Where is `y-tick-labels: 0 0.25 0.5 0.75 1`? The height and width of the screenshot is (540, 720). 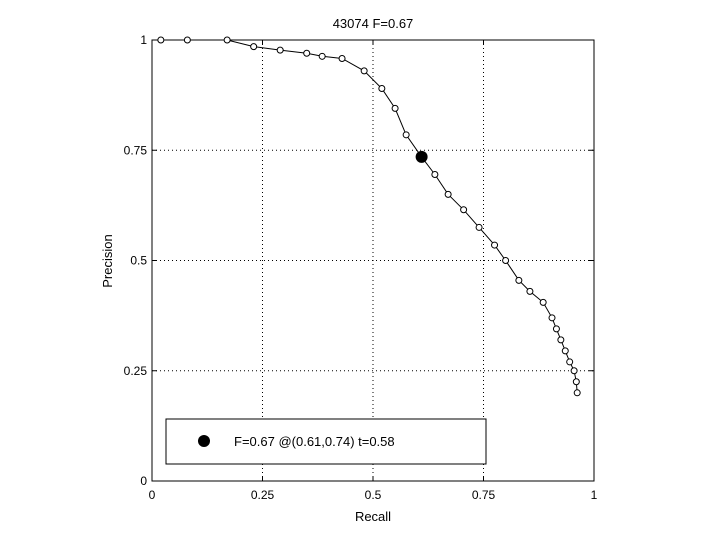 y-tick-labels: 0 0.25 0.5 0.75 1 is located at coordinates (136, 260).